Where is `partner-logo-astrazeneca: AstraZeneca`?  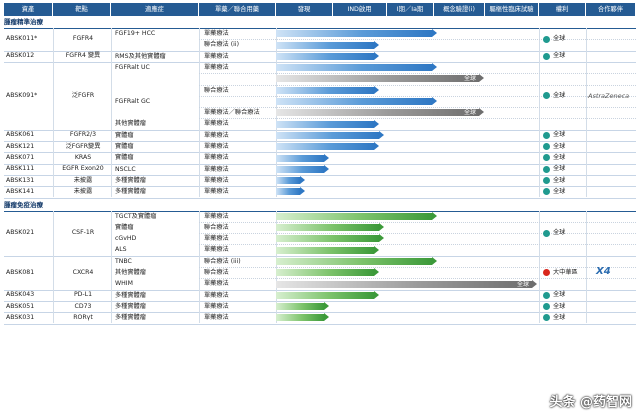 partner-logo-astrazeneca: AstraZeneca is located at coordinates (609, 95).